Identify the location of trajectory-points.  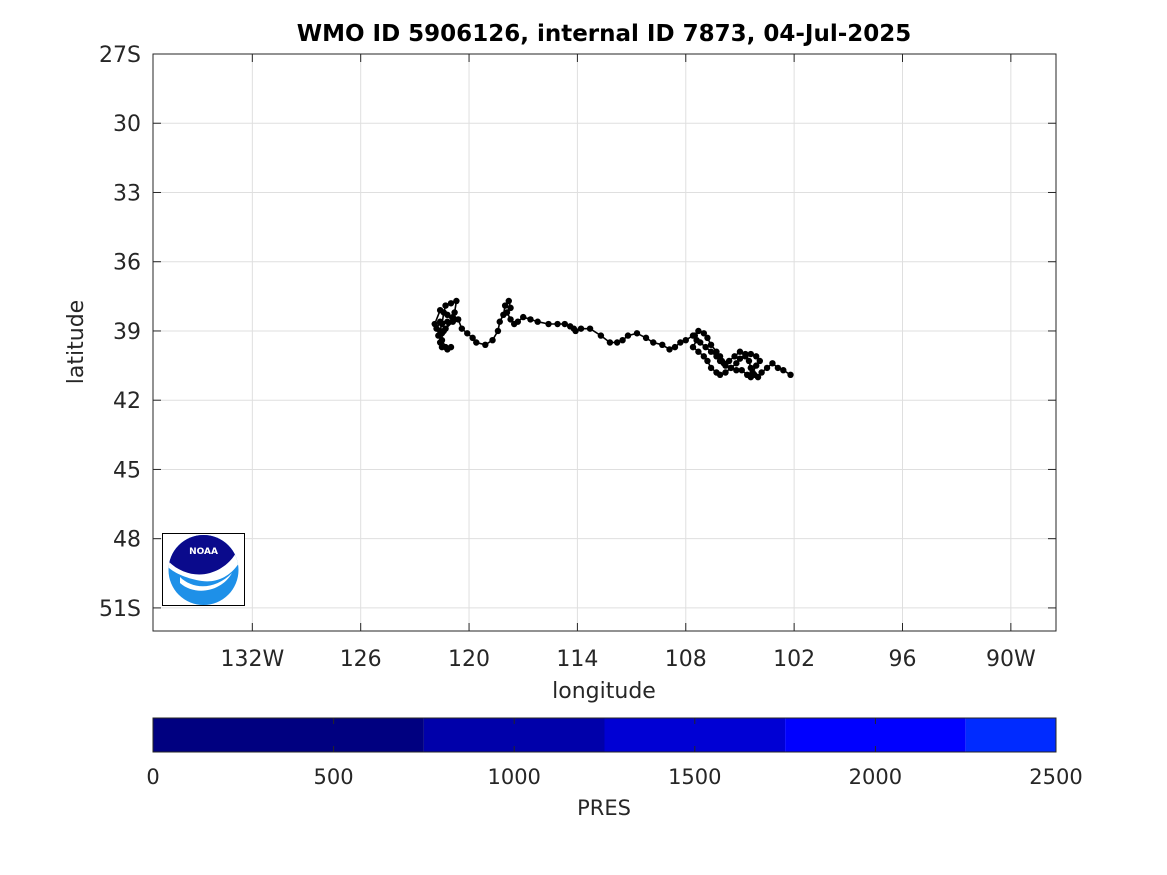
(612, 339).